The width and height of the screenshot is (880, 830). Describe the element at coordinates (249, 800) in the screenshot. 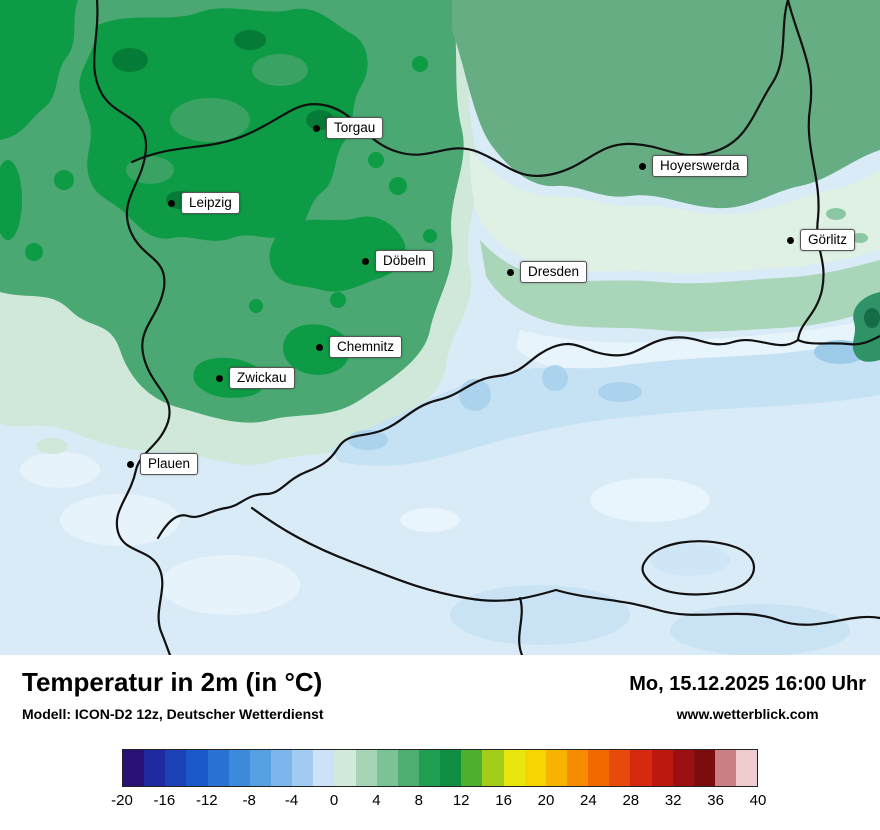

I see `scale-tick-label: -8` at that location.